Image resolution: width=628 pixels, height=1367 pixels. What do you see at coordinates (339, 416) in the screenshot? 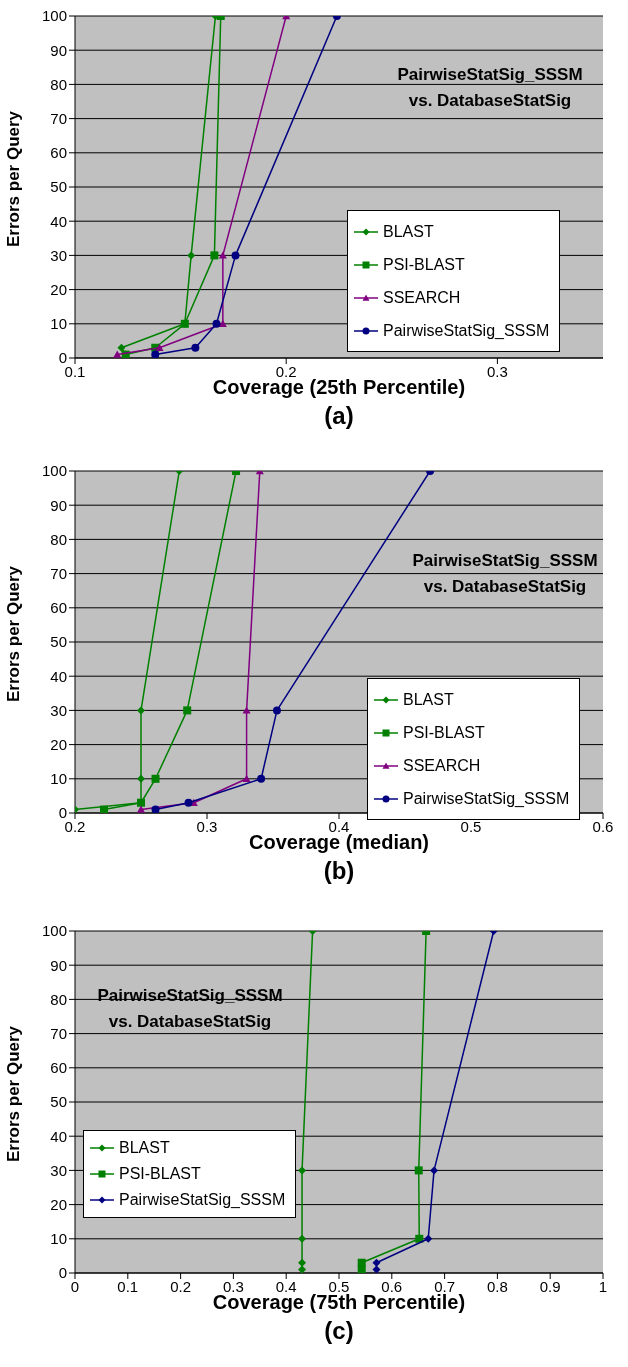
I see `text: (a)` at bounding box center [339, 416].